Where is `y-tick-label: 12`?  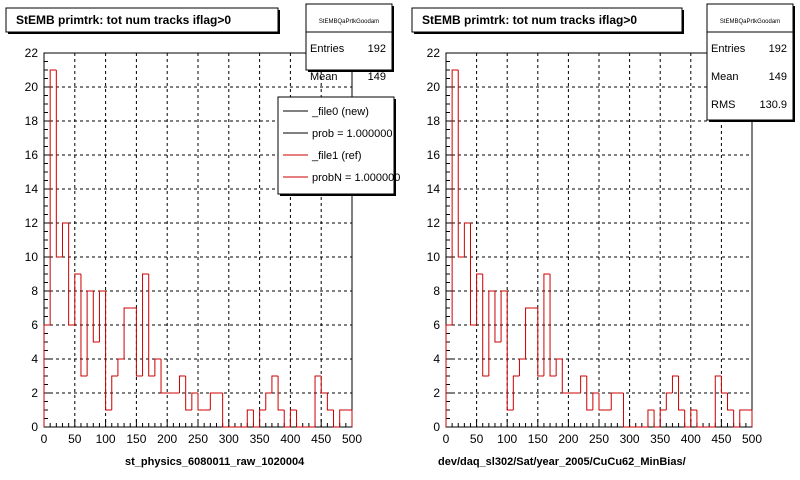
y-tick-label: 12 is located at coordinates (32, 223).